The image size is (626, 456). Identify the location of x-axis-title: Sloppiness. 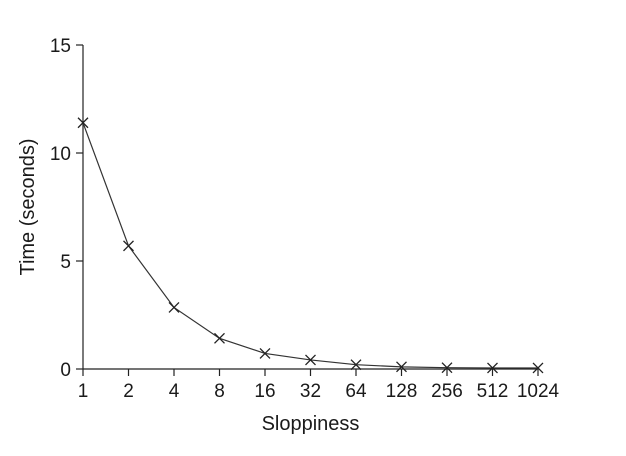
(311, 424).